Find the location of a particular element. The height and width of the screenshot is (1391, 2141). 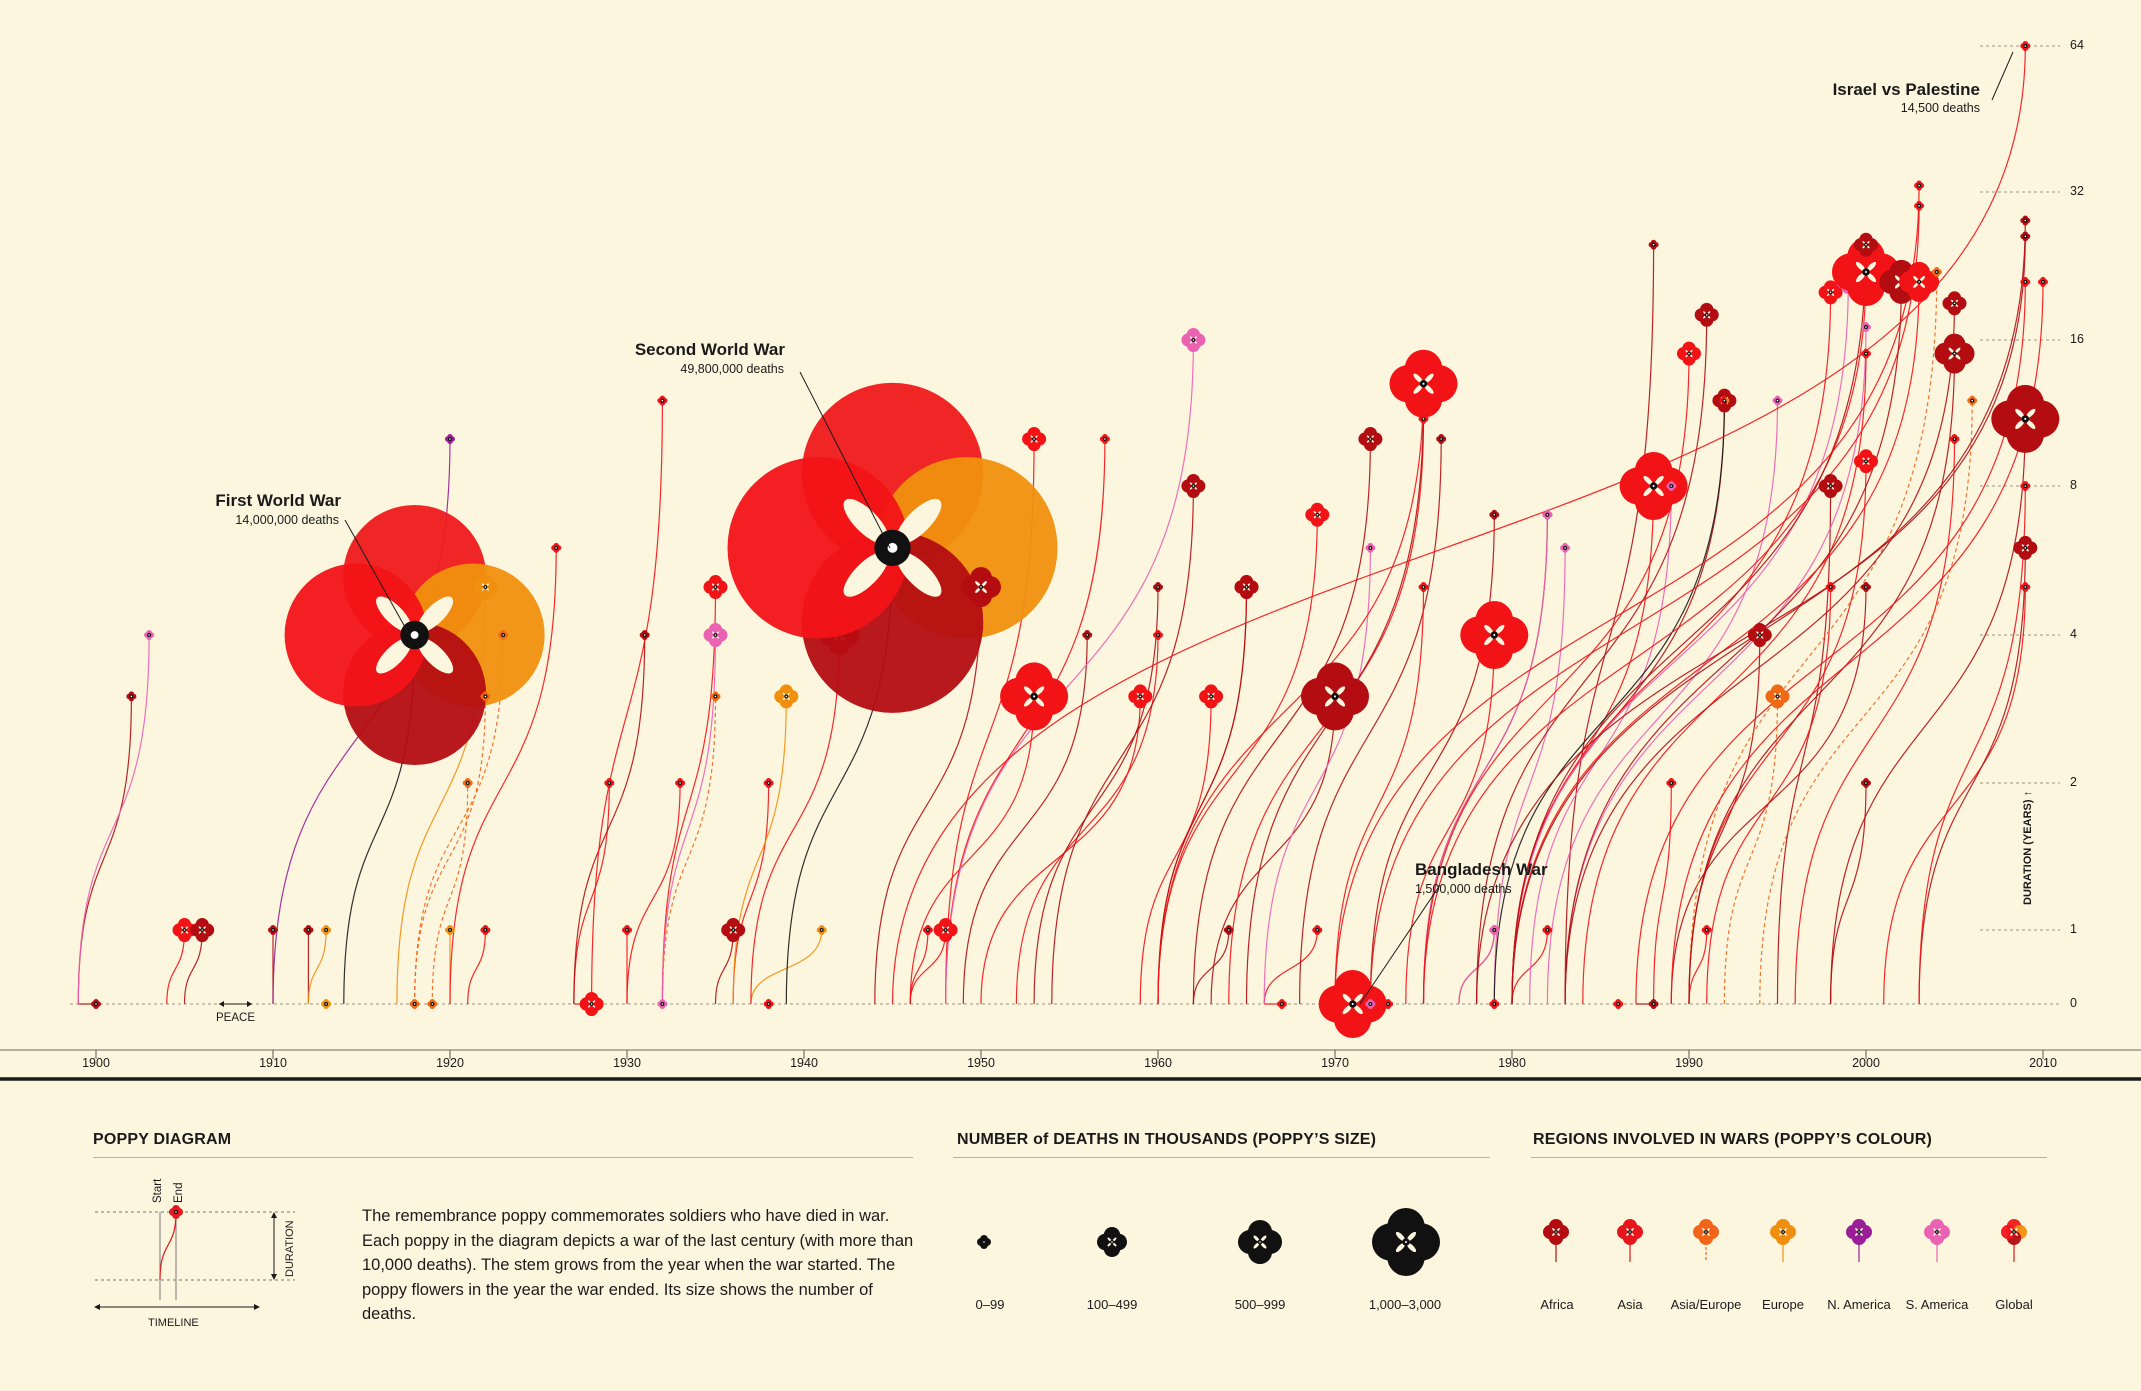

legend-poppy is located at coordinates (176, 1212).